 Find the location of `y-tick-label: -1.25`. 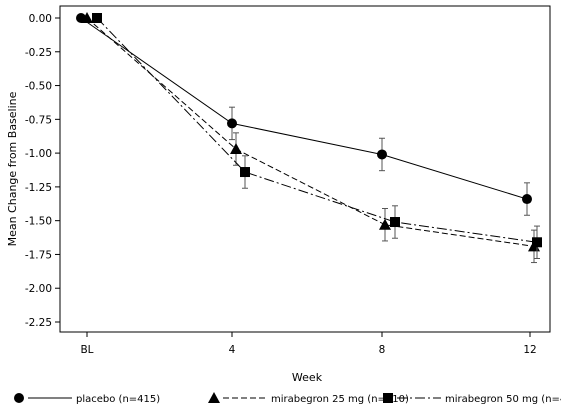

y-tick-label: -1.25 is located at coordinates (38, 188).